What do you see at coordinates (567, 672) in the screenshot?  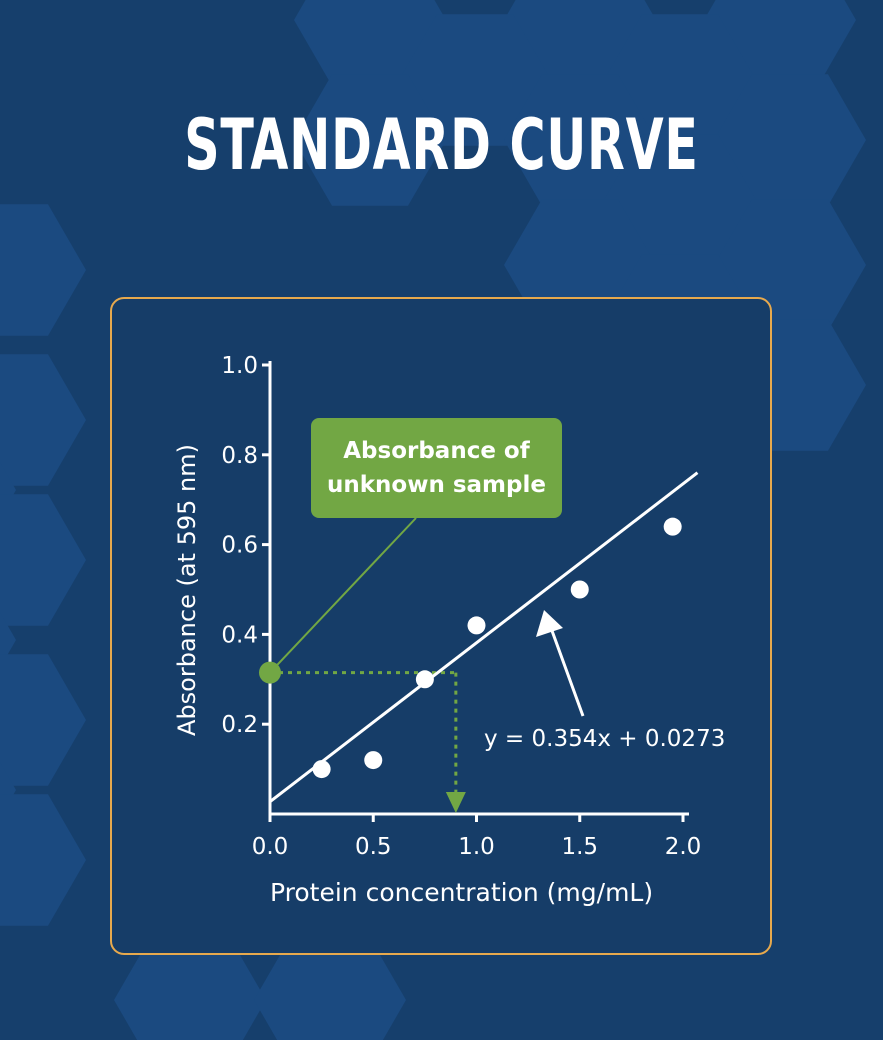 I see `equation-arrow-shaft` at bounding box center [567, 672].